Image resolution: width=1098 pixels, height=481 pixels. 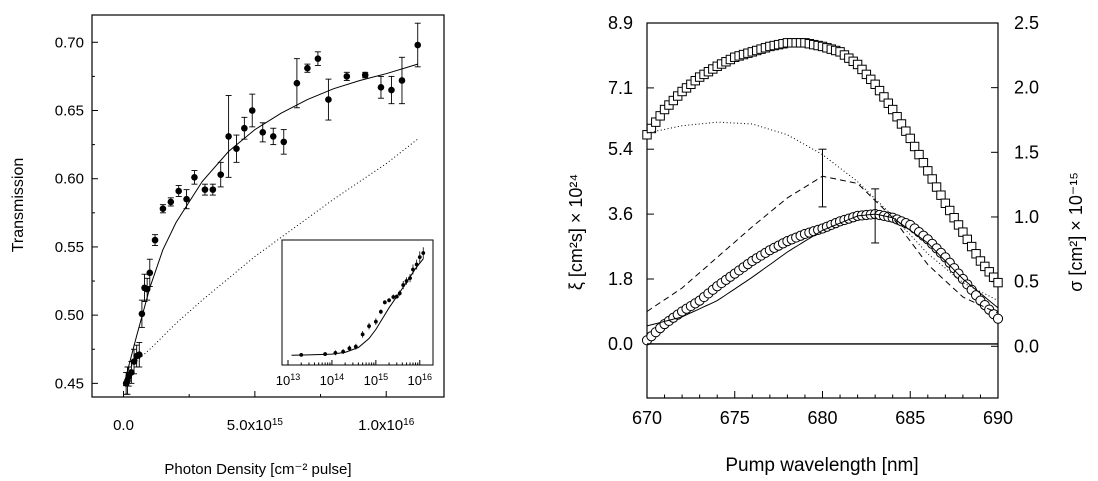 I want to click on y-tick-label: 0.45, so click(x=69, y=383).